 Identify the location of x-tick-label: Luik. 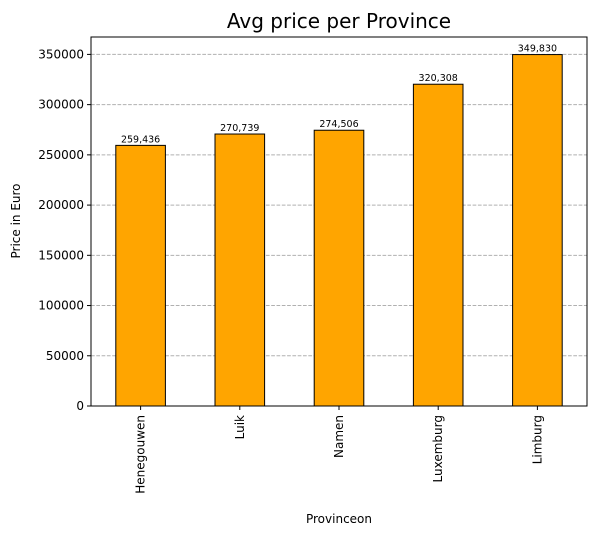
(240, 427).